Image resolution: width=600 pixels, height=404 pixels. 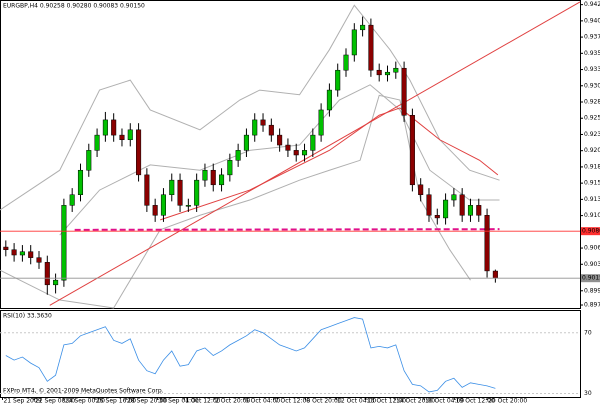 I want to click on x-tick-label: 25 Sep 16:00, so click(x=116, y=401).